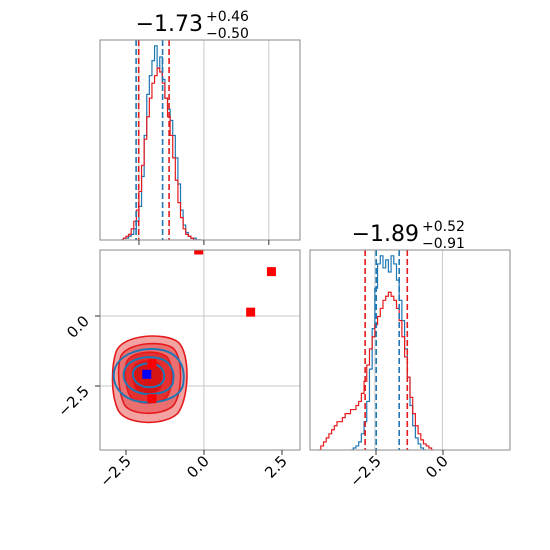 This screenshot has height=550, width=550. I want to click on tick-label-x-25: 2.5, so click(276, 467).